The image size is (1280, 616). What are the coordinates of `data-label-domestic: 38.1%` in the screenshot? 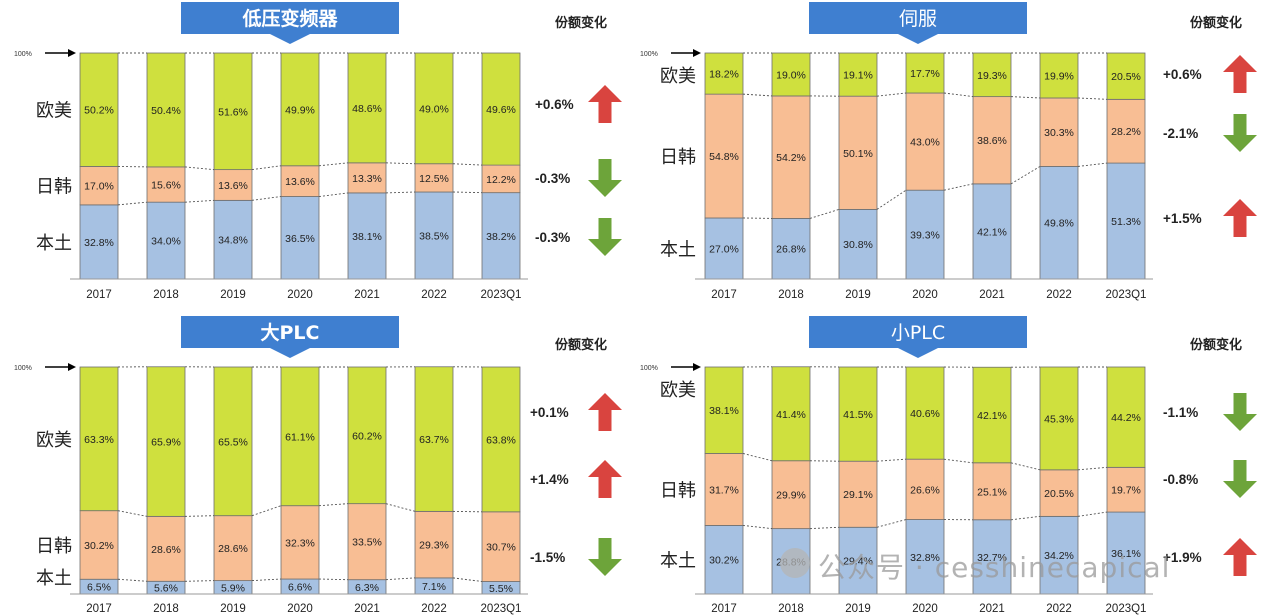 It's located at (367, 237).